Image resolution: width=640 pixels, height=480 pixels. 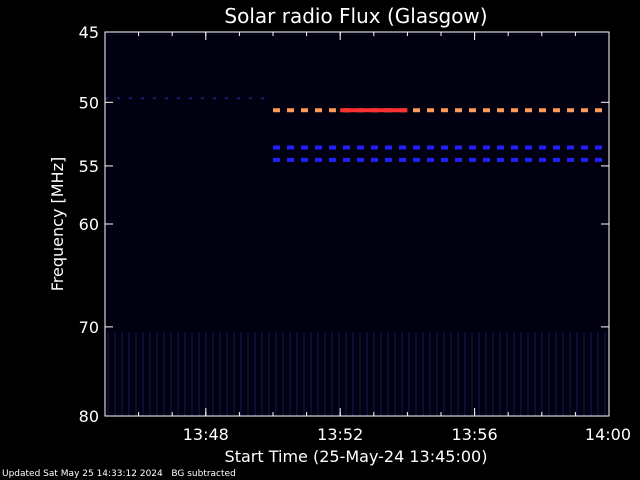 What do you see at coordinates (89, 166) in the screenshot?
I see `y-tick-label-2: 55` at bounding box center [89, 166].